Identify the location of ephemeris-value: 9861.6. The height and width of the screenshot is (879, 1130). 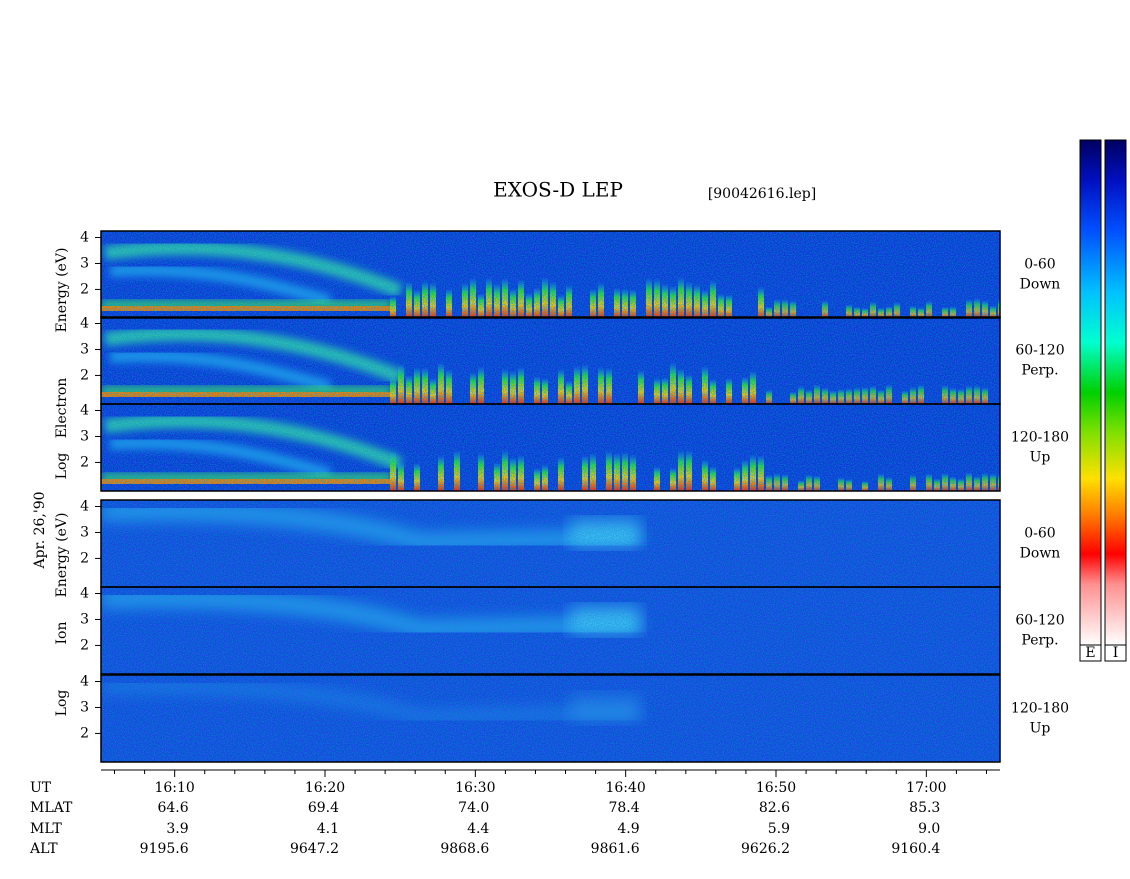
(615, 849).